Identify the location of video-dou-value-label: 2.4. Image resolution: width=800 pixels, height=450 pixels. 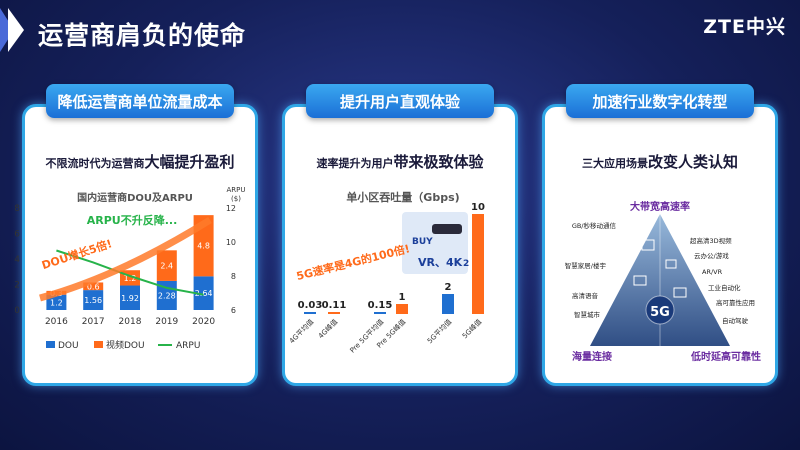
(166, 266).